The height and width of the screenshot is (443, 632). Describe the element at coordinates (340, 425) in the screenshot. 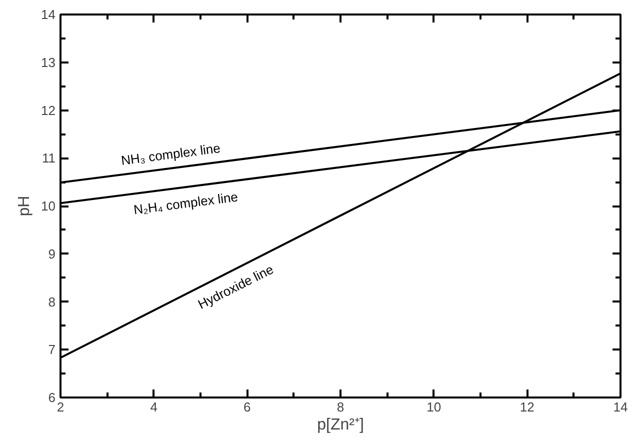

I see `x-axis-title: p[Zn²⁺]` at that location.